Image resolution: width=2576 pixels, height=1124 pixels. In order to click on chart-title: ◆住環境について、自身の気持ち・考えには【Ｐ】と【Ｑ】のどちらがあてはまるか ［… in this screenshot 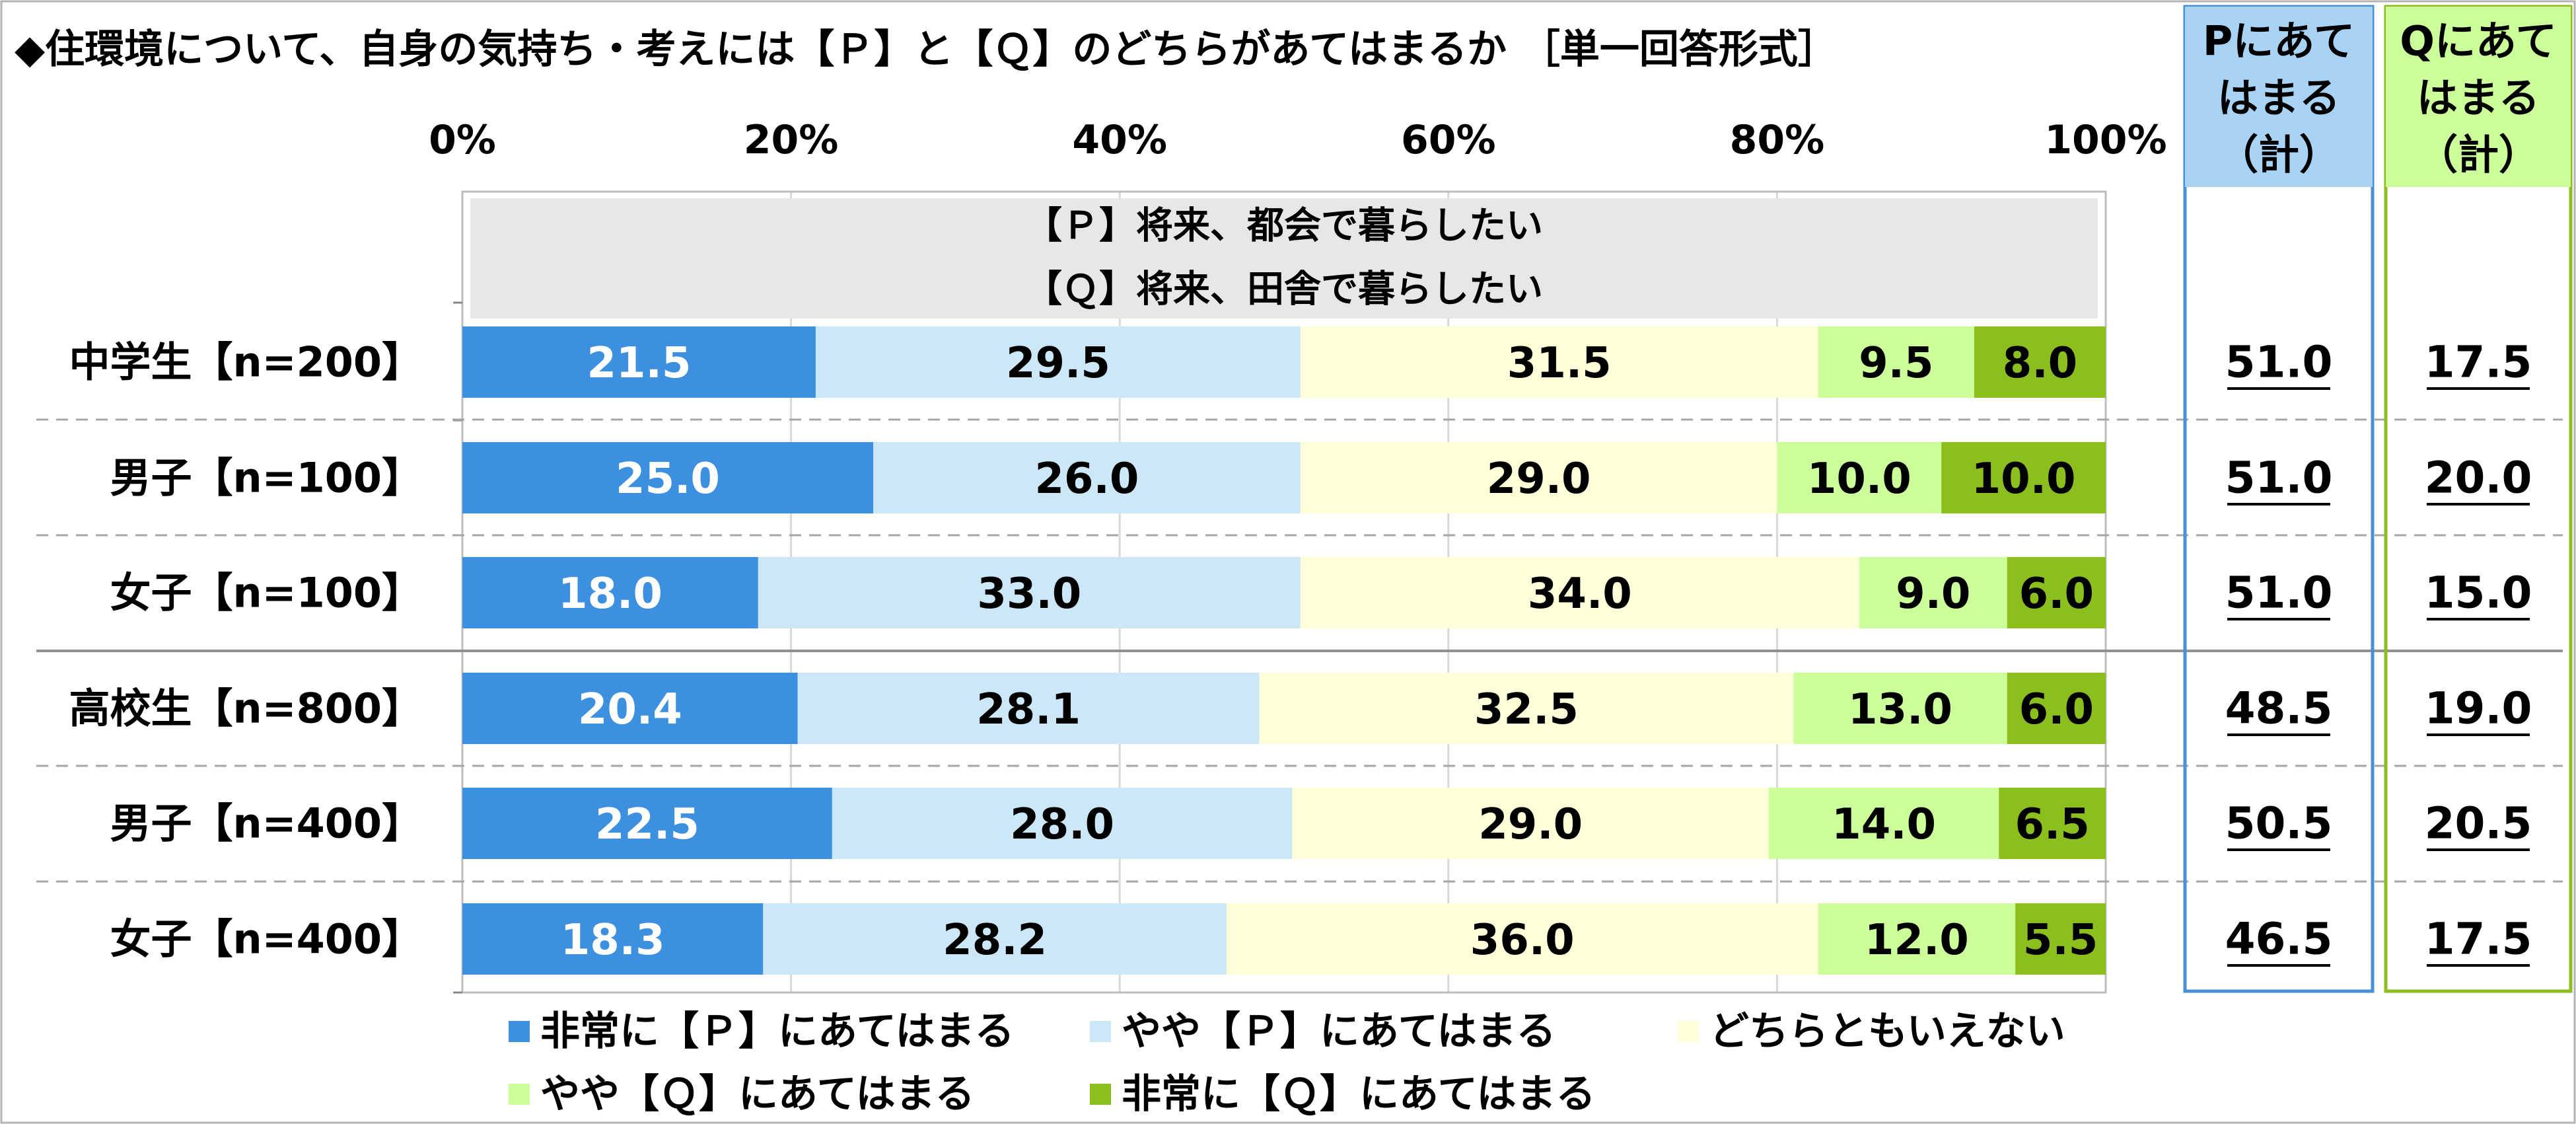, I will do `click(926, 49)`.